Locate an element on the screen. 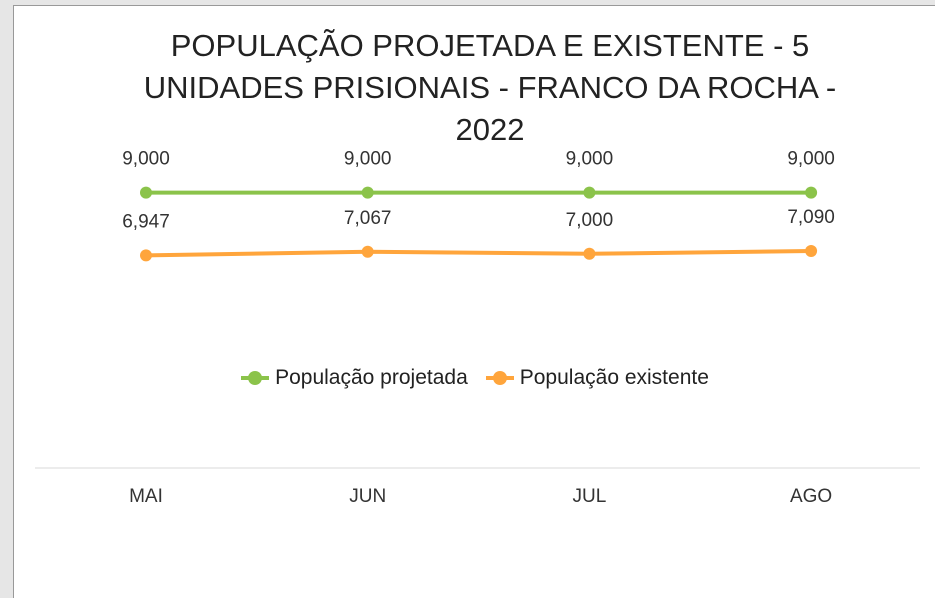 The image size is (935, 598). legend-item: População existente is located at coordinates (596, 378).